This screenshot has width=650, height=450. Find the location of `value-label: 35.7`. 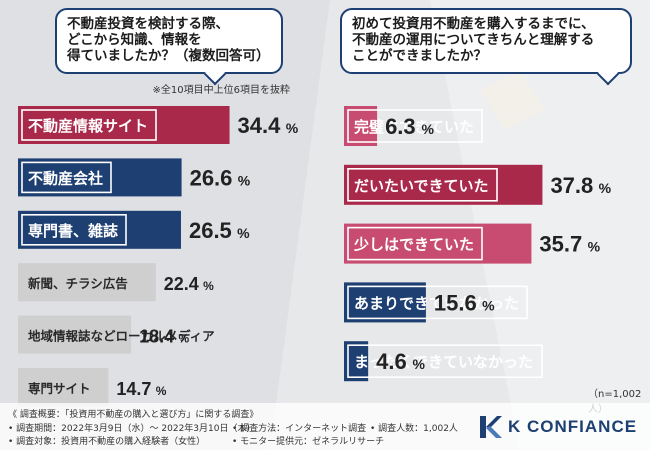

value-label: 35.7 is located at coordinates (560, 244).